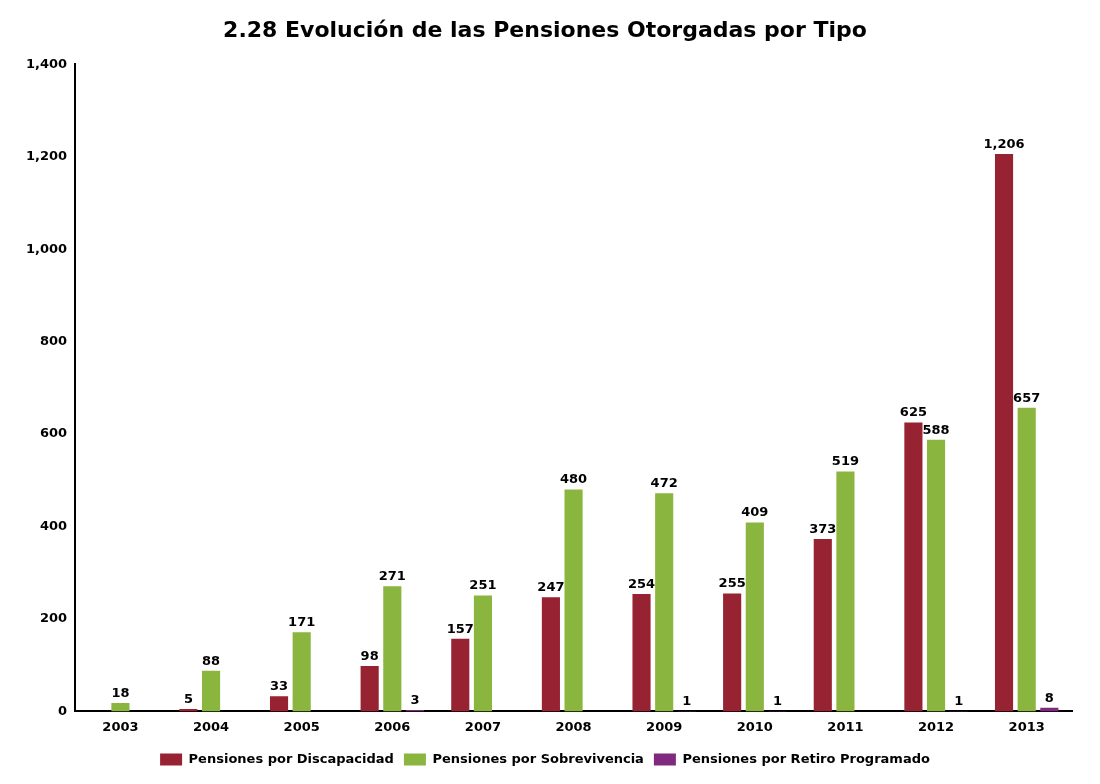 This screenshot has height=784, width=1100. Describe the element at coordinates (1026, 726) in the screenshot. I see `x-tick-label: 2013` at that location.